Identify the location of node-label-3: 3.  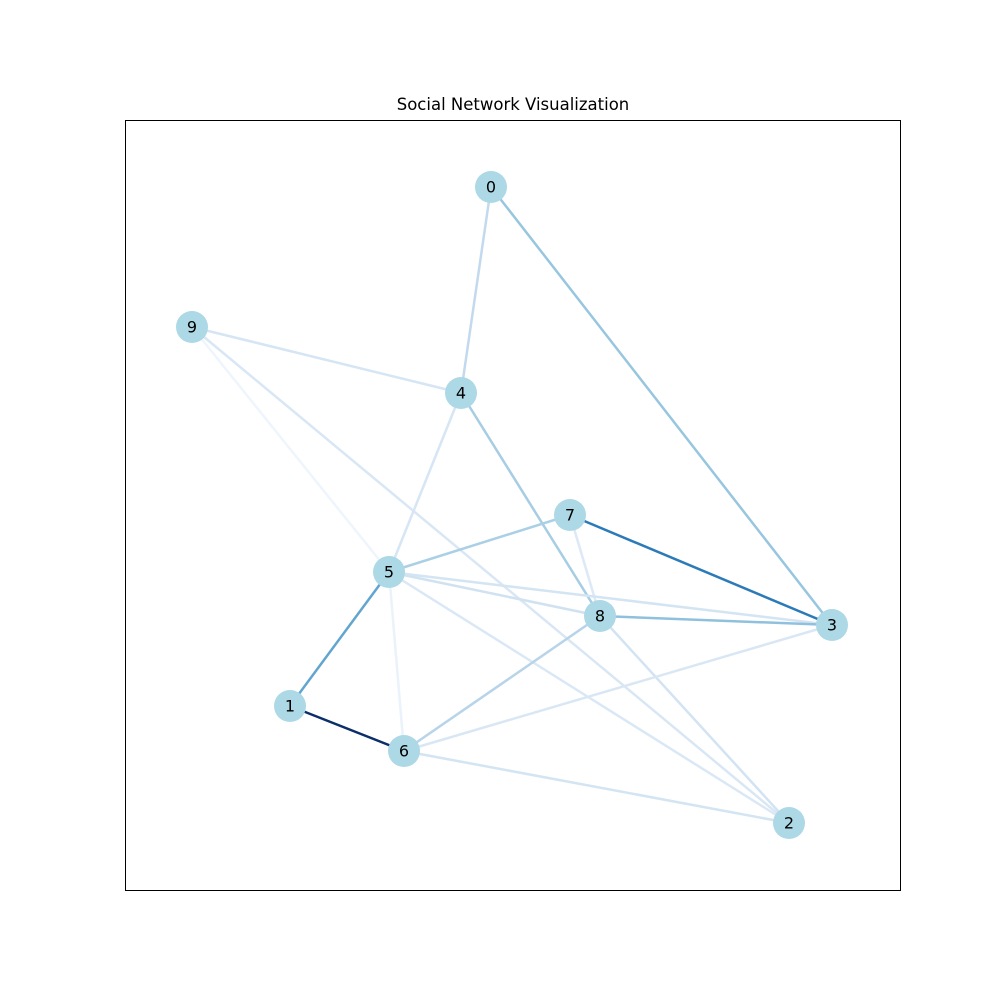
(832, 625).